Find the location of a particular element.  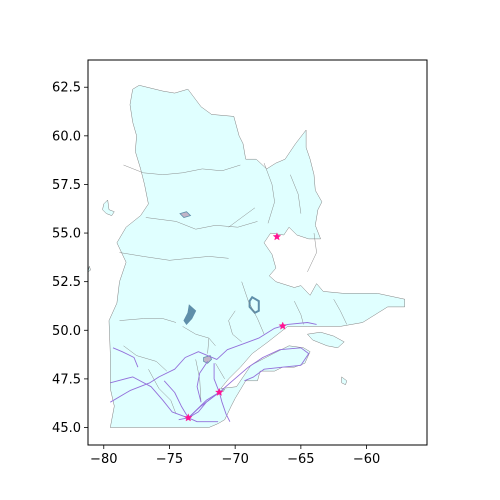

akimiski-island is located at coordinates (89, 269).